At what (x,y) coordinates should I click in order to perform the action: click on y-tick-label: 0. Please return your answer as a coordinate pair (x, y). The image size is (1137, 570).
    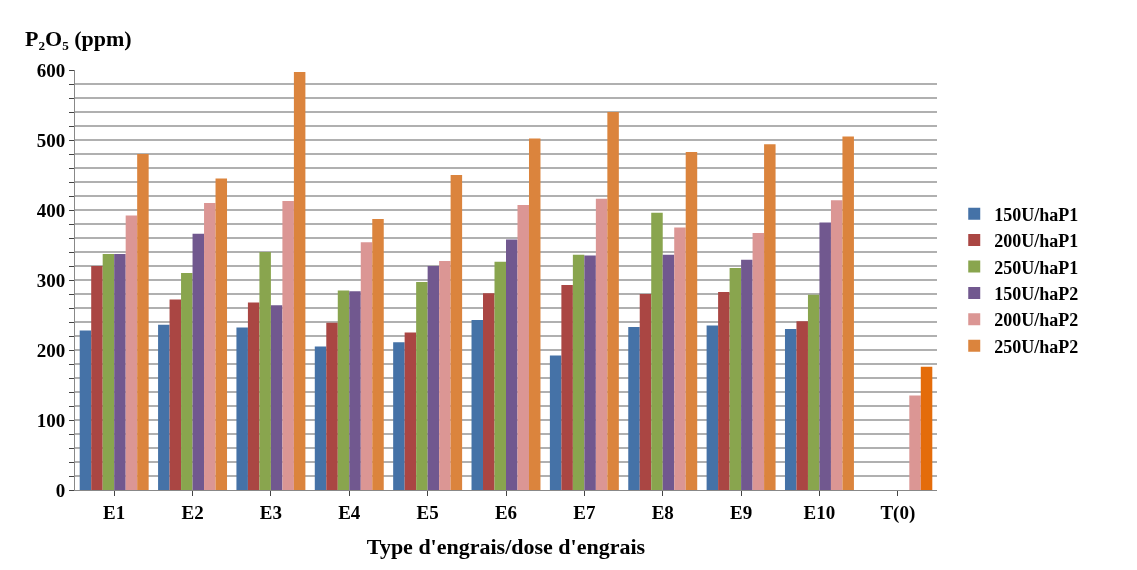
    Looking at the image, I should click on (60, 490).